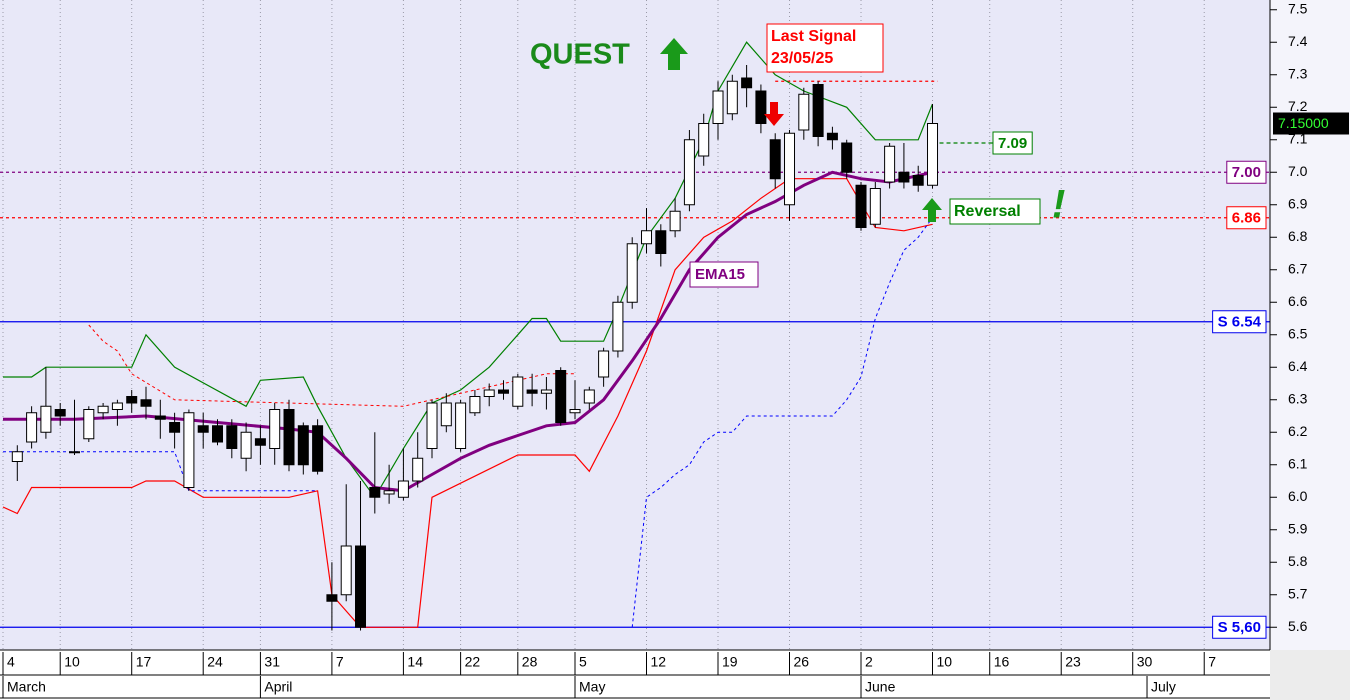  I want to click on y-tick-label: 7.2, so click(1298, 106).